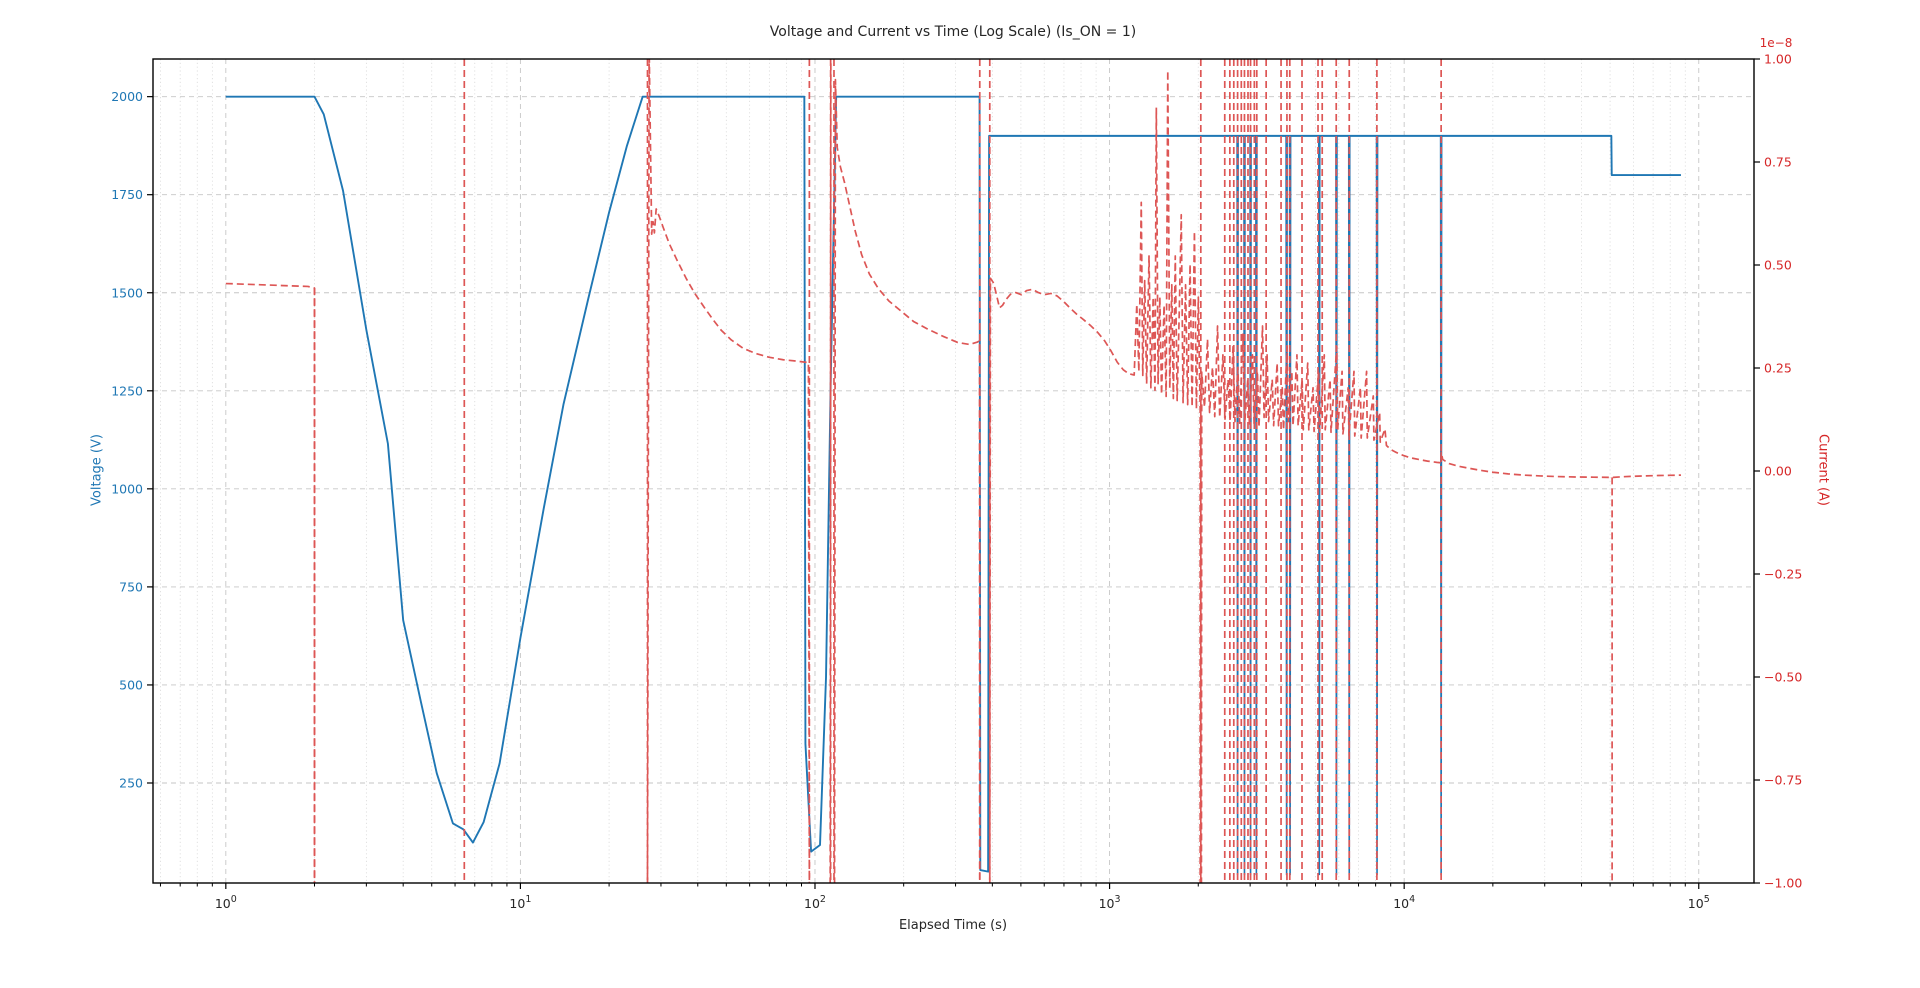 This screenshot has height=988, width=1920. Describe the element at coordinates (1776, 43) in the screenshot. I see `axis-offset-label: 1e−8` at that location.